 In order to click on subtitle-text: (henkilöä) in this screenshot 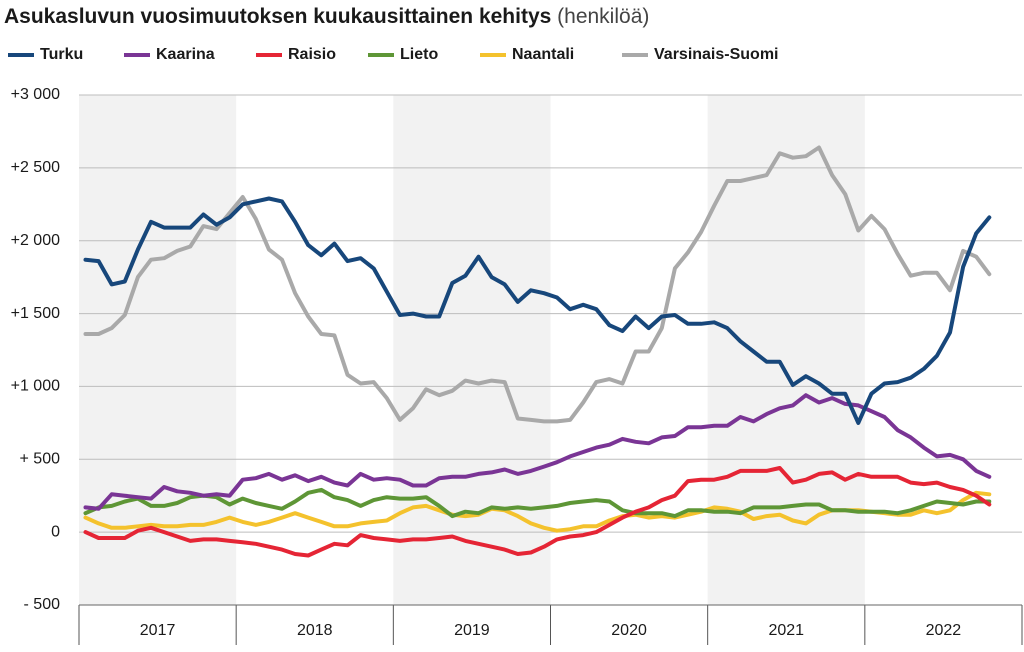, I will do `click(603, 16)`.